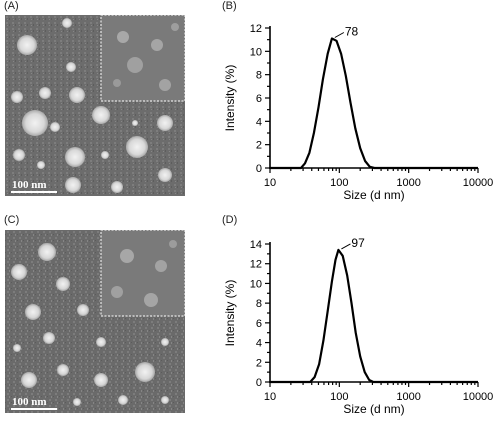  Describe the element at coordinates (374, 316) in the screenshot. I see `size-distribution-curve-d` at that location.